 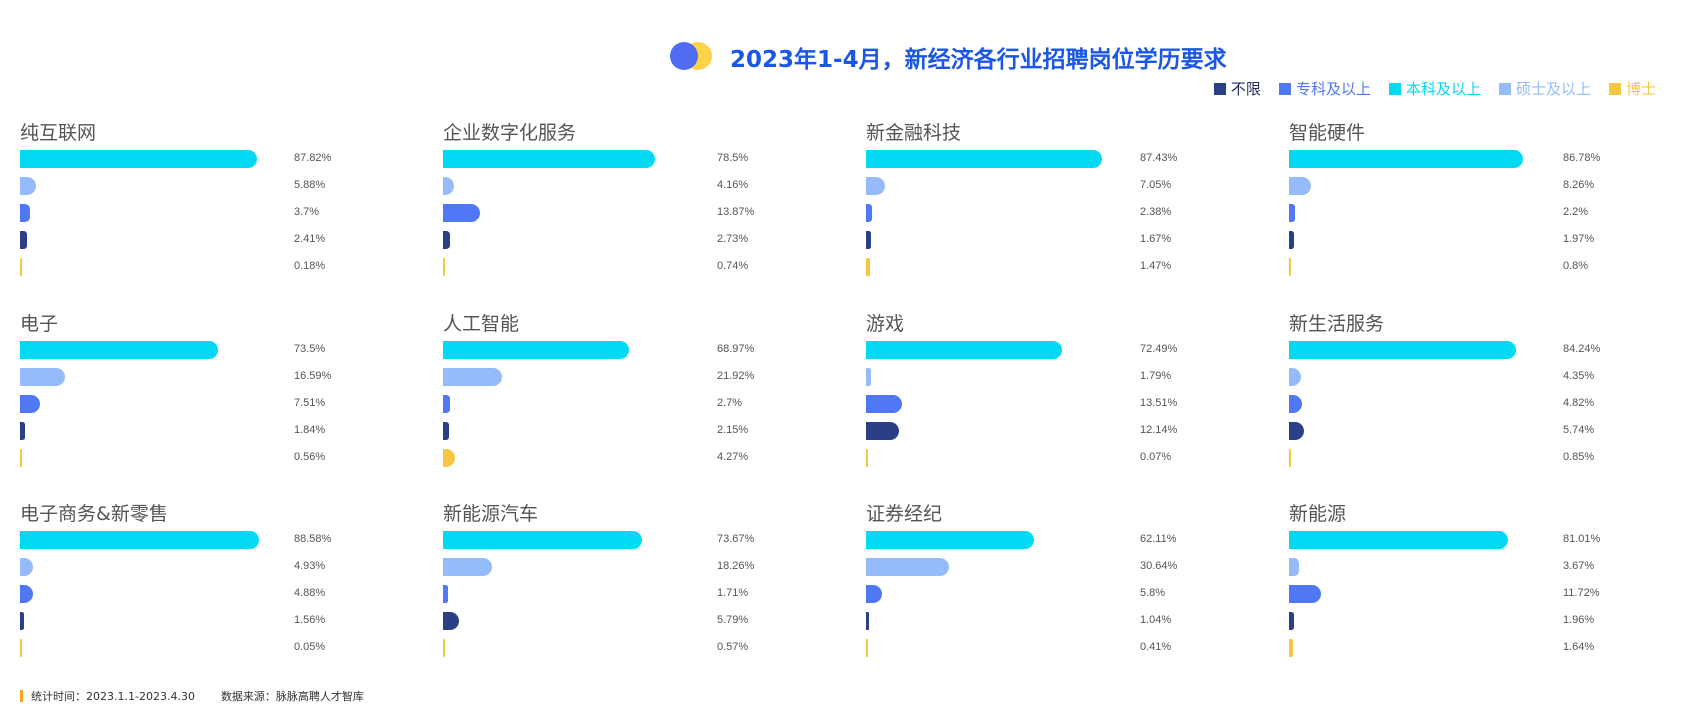 What do you see at coordinates (1553, 89) in the screenshot?
I see `legend-label: 硕士及以上` at bounding box center [1553, 89].